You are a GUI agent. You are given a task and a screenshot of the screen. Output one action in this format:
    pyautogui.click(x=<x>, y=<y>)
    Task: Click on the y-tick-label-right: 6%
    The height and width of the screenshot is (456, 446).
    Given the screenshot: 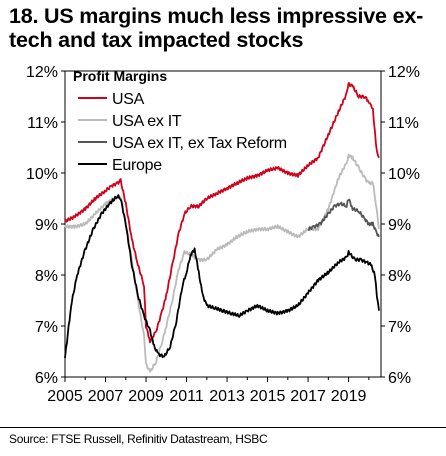 What is the action you would take?
    pyautogui.click(x=399, y=378)
    